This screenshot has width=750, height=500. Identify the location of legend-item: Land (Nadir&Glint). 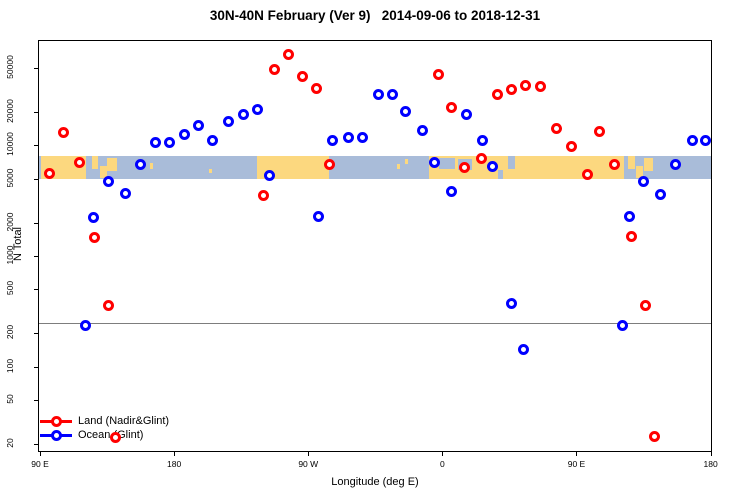
(104, 421).